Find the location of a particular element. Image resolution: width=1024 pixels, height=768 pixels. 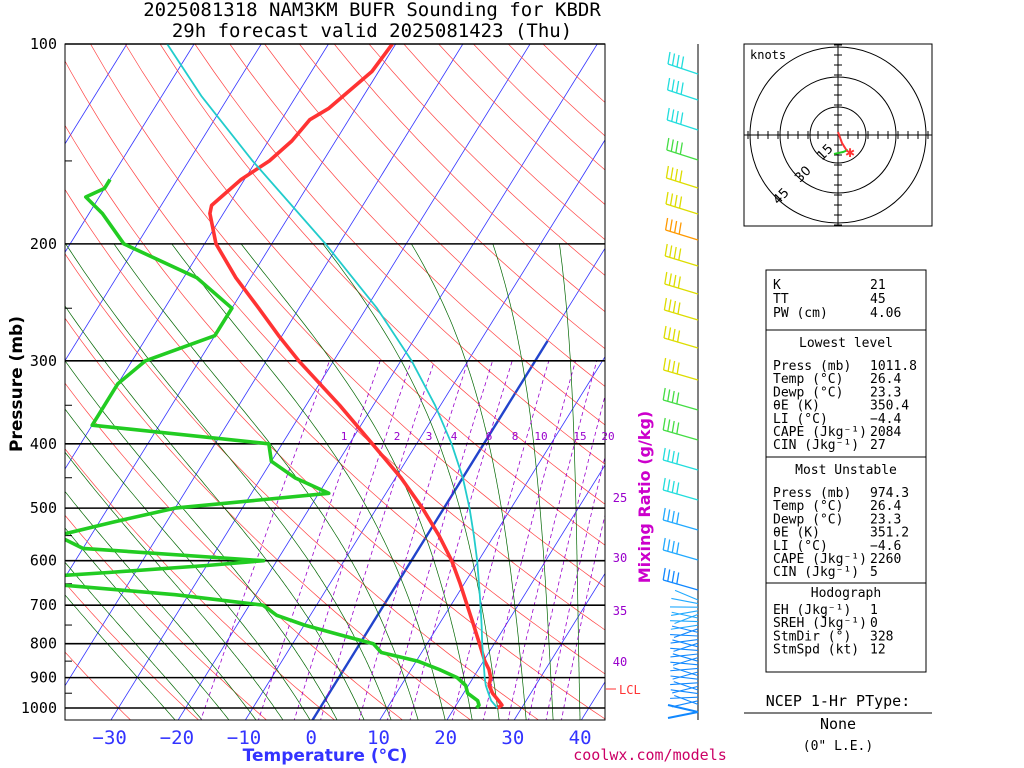

index-value: 5 is located at coordinates (874, 572).